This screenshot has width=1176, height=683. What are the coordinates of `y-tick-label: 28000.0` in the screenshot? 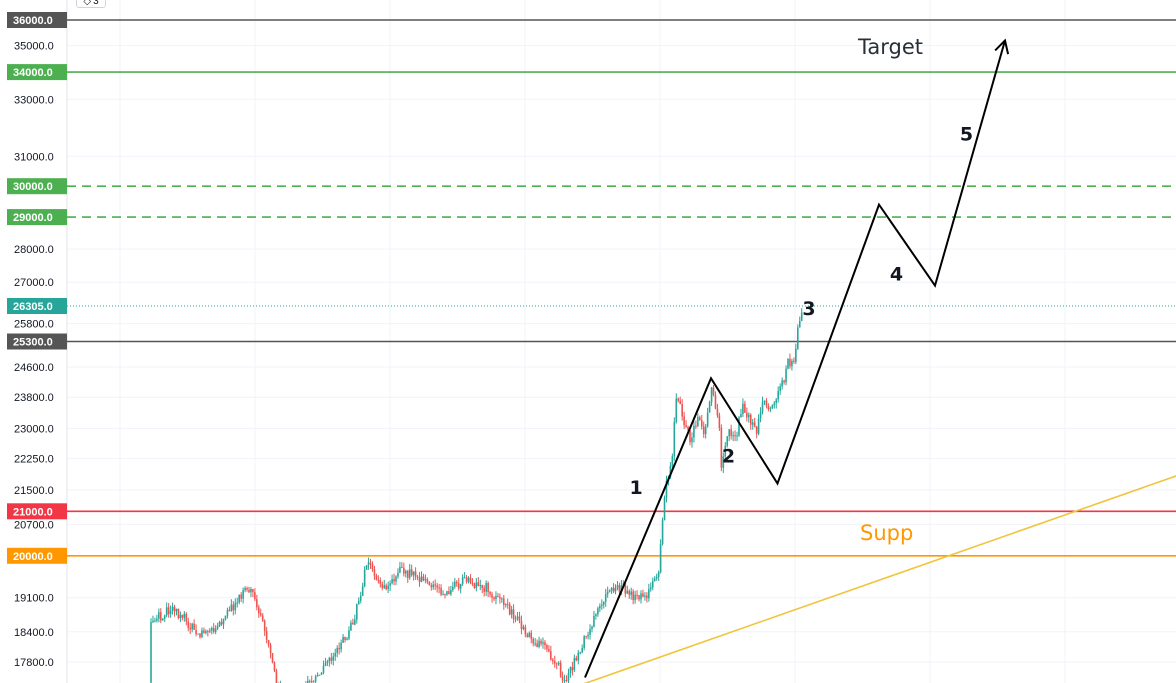 It's located at (34, 250).